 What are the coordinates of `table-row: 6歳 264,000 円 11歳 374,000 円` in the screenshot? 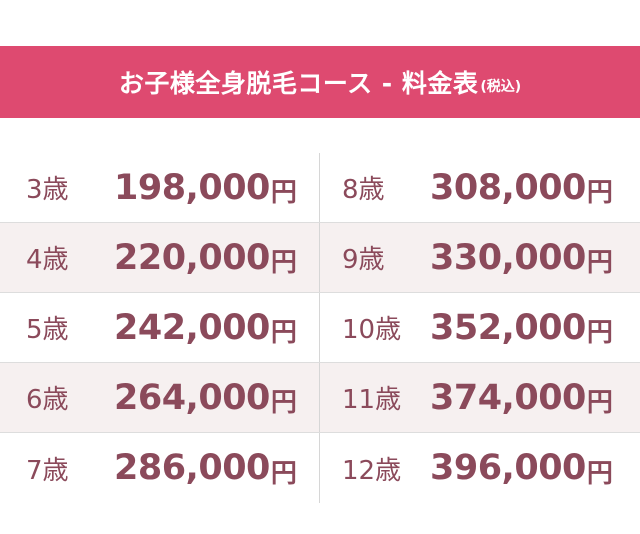 It's located at (320, 398).